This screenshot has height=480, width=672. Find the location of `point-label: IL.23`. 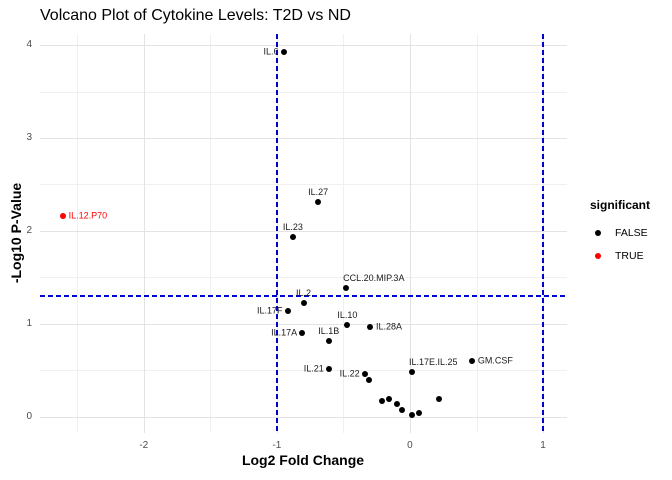

point-label: IL.23 is located at coordinates (292, 226).